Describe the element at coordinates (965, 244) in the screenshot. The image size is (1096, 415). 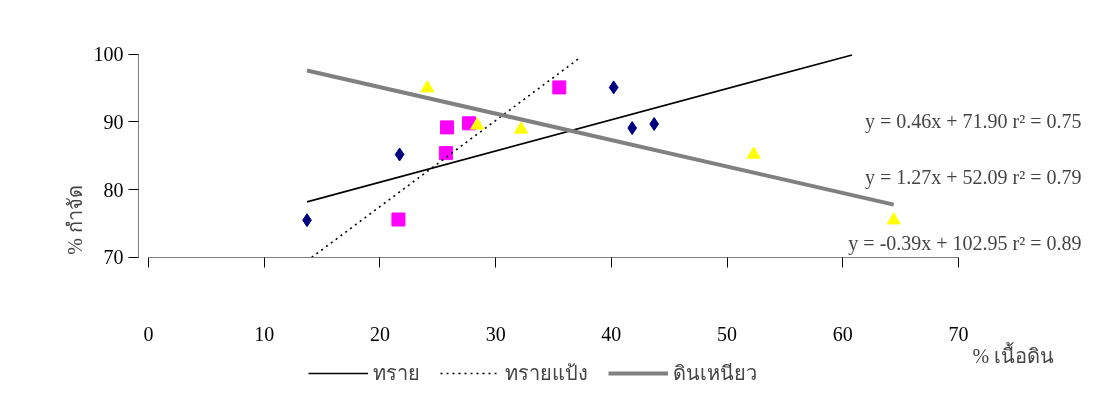
I see `annotation: y = -0.39x + 102.95 r² = 0.89` at that location.